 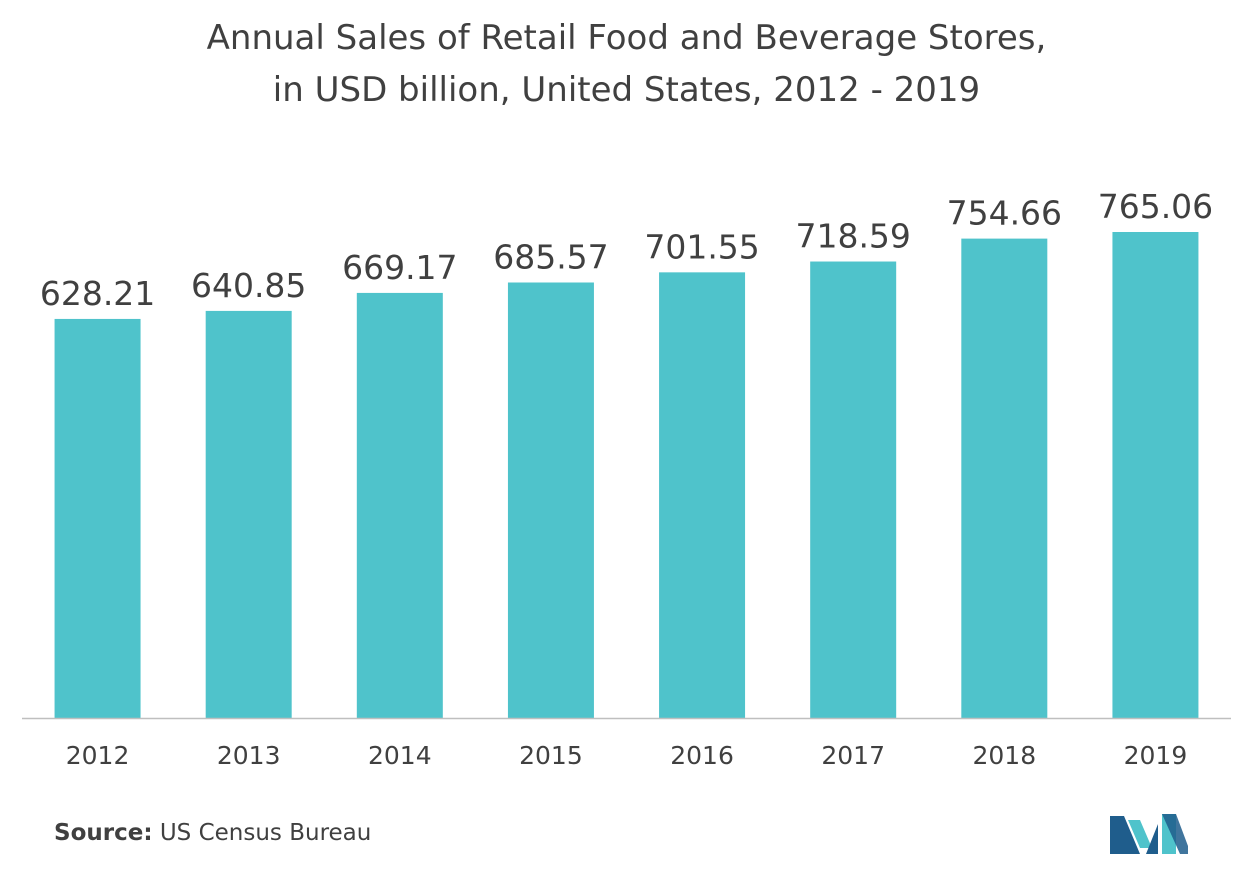 I want to click on x-tick-label-2016: 2016, so click(x=702, y=755).